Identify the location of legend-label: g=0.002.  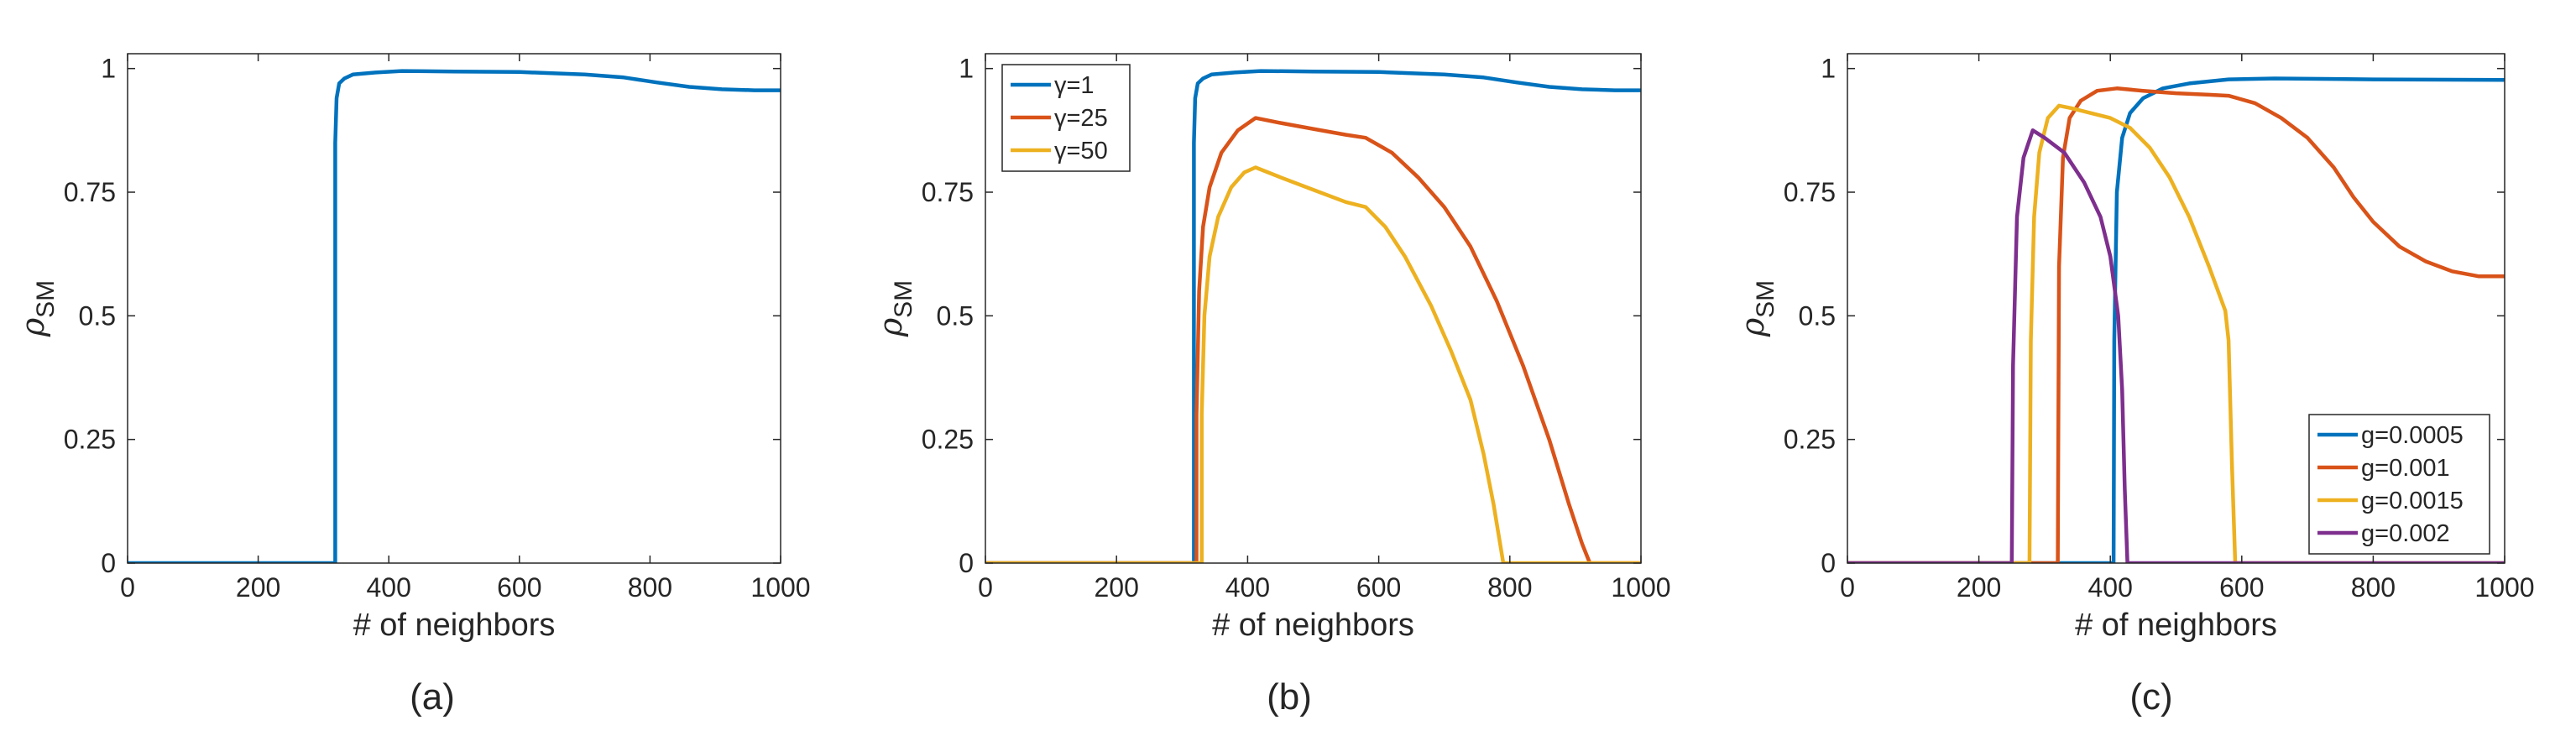
(2405, 533).